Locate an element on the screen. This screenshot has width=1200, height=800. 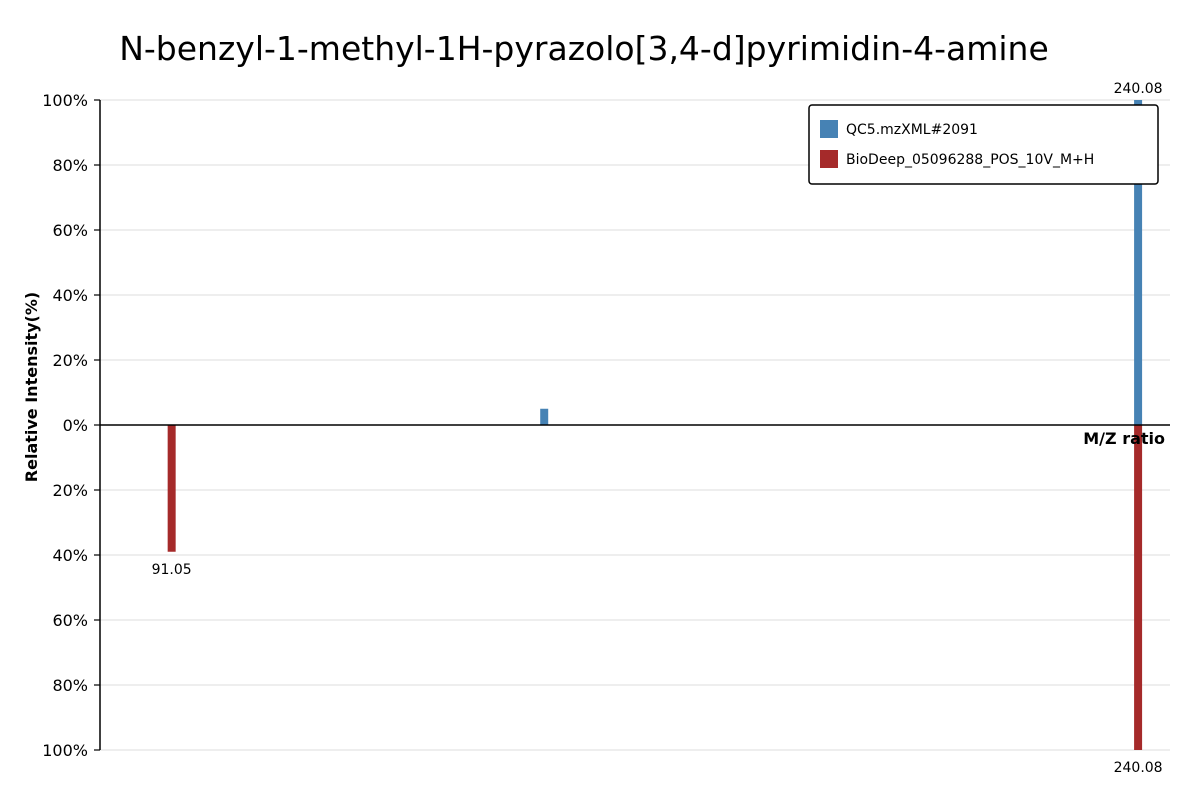
legend-swatch-biodeep is located at coordinates (829, 159).